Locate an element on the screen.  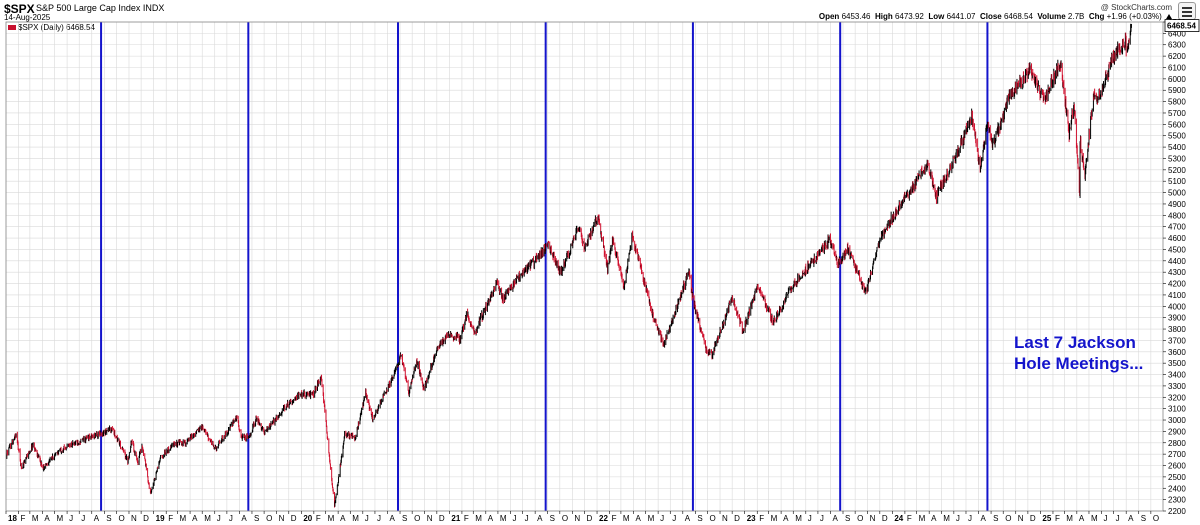
y-tick-label: 2400 is located at coordinates (1177, 488).